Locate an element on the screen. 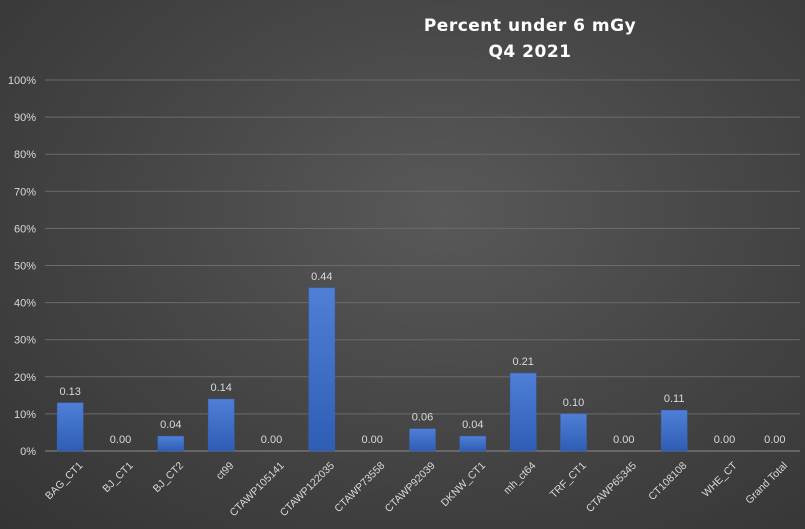 The image size is (805, 529). y-axis-ticks: 0% 10% 20% 30% 40% 50% 60% 70% 80% 90% 100% is located at coordinates (22, 266).